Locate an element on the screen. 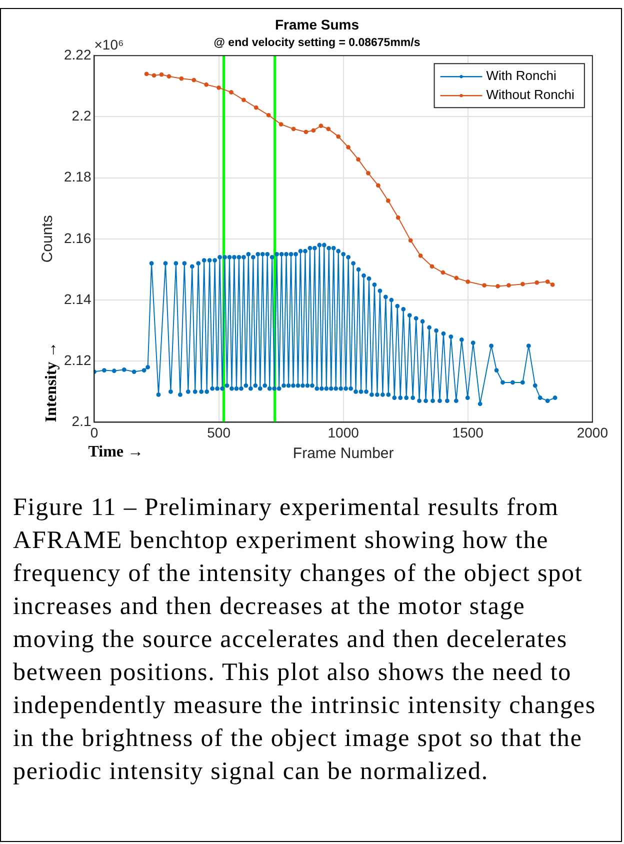 This screenshot has width=624, height=844. text: Time → is located at coordinates (116, 451).